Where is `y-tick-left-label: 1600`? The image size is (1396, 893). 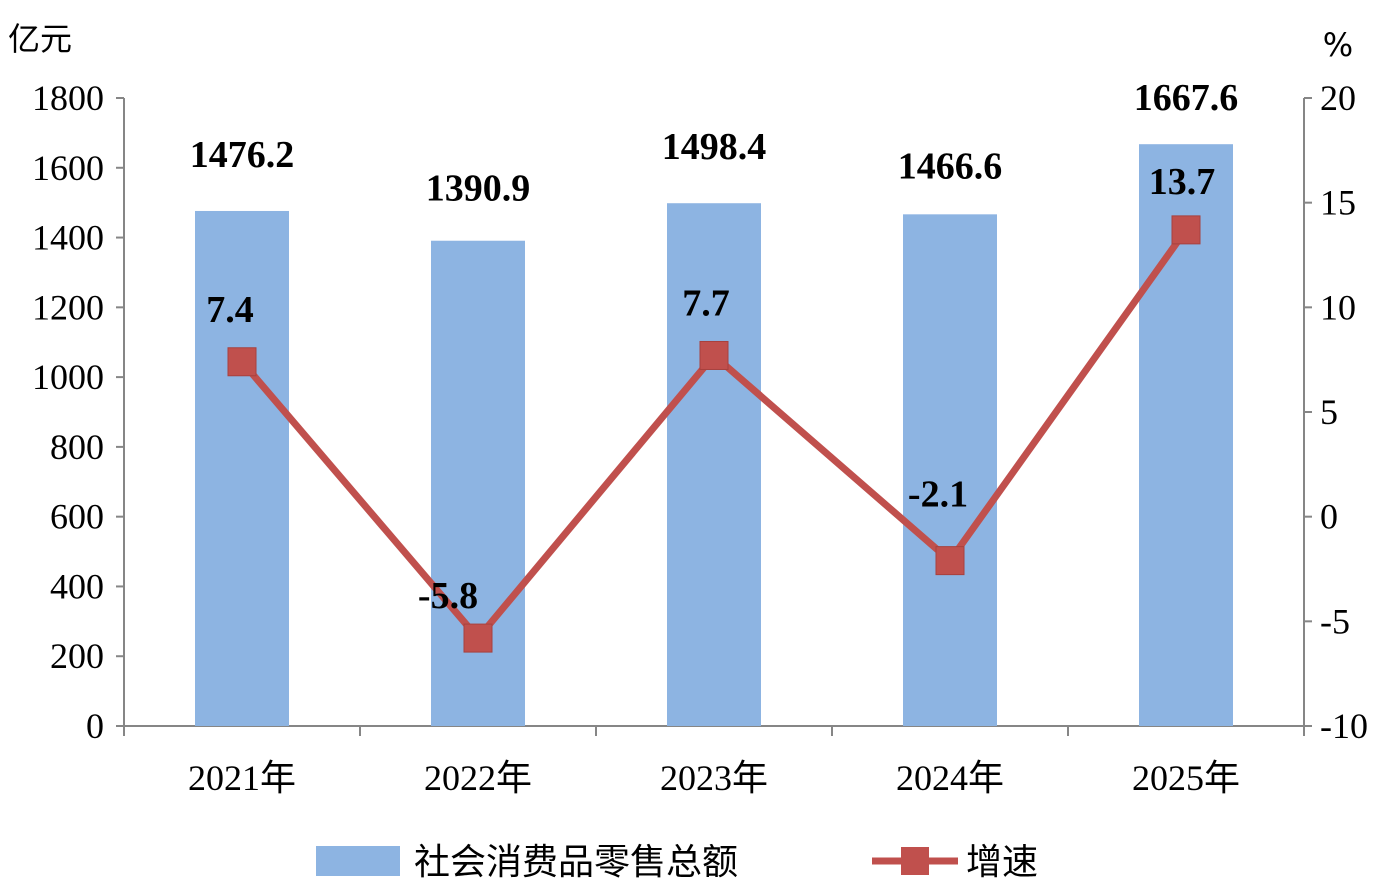 y-tick-left-label: 1600 is located at coordinates (68, 168).